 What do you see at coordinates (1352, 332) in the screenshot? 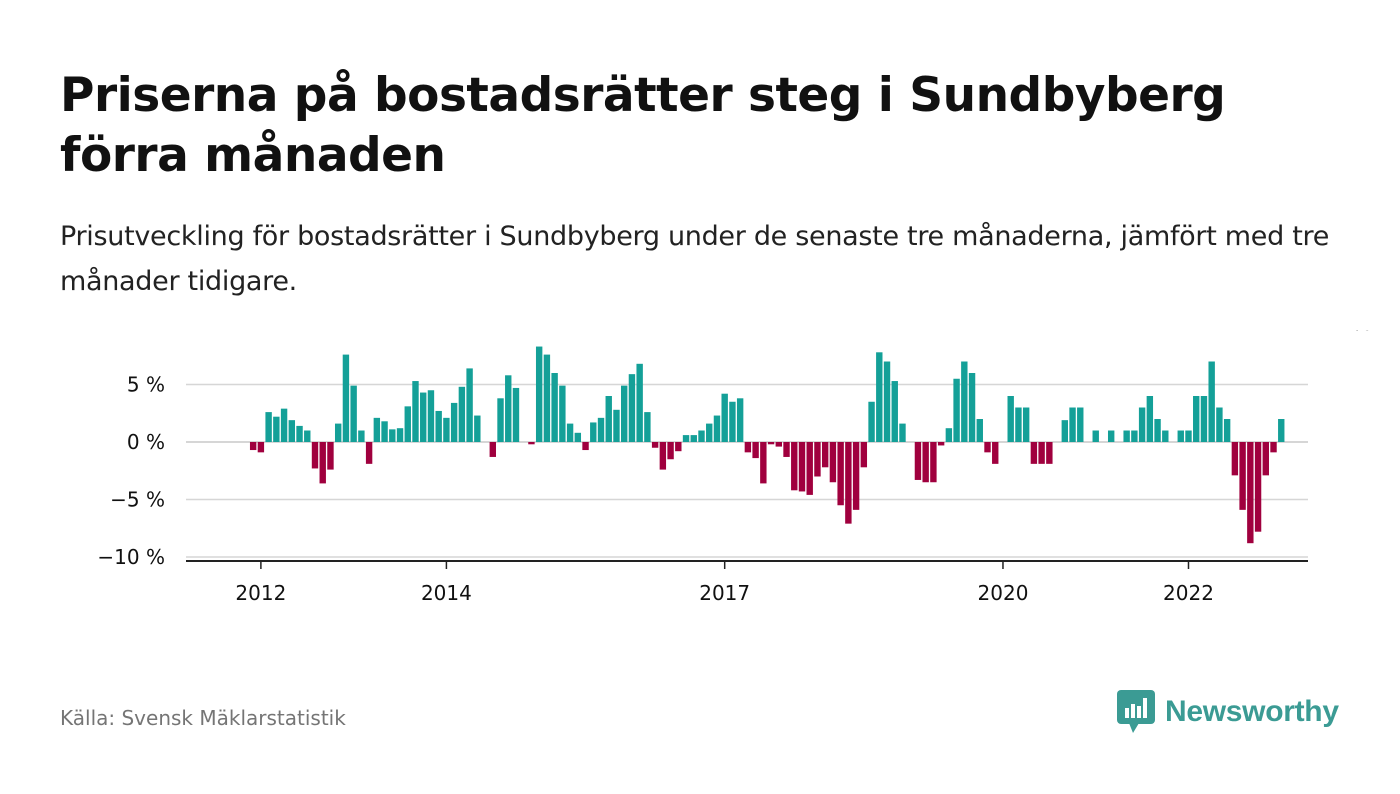
I see `latest-value-label: 2 %` at bounding box center [1352, 332].